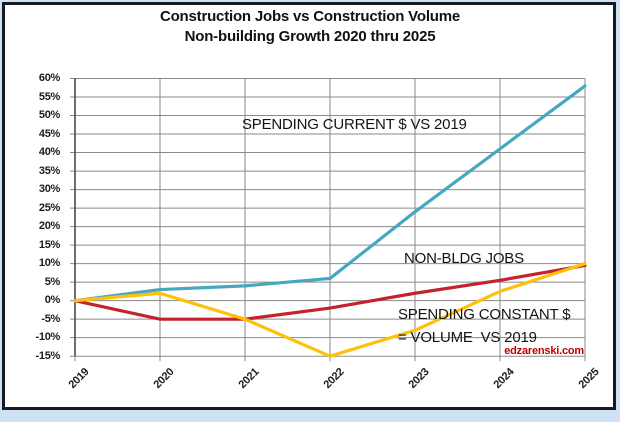 The width and height of the screenshot is (620, 422). What do you see at coordinates (354, 124) in the screenshot?
I see `annotation-spending-current: SPENDING CURRENT $ VS 2019` at bounding box center [354, 124].